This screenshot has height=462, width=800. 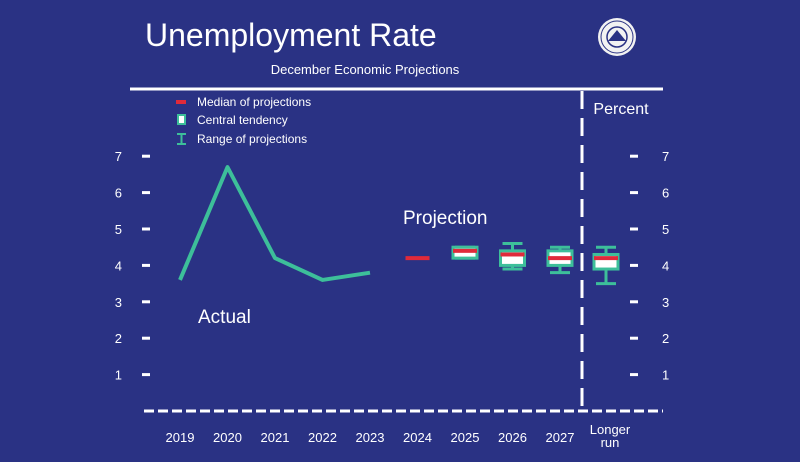 I want to click on unit-label: Percent, so click(x=621, y=109).